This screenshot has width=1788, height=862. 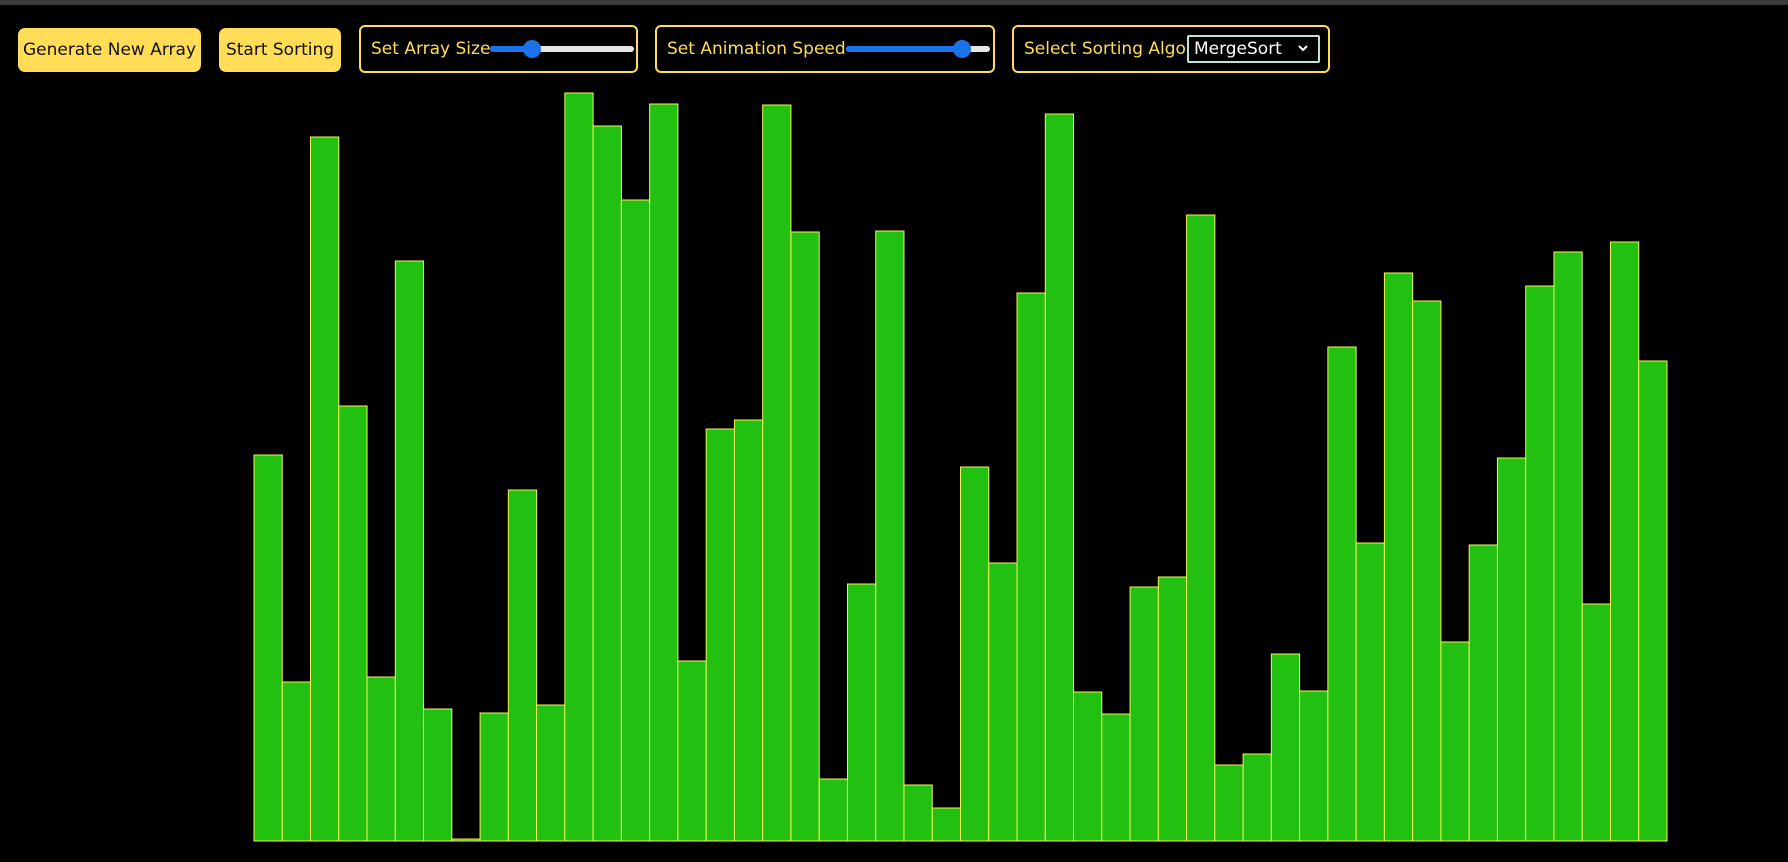 I want to click on window-top-border, so click(x=894, y=2).